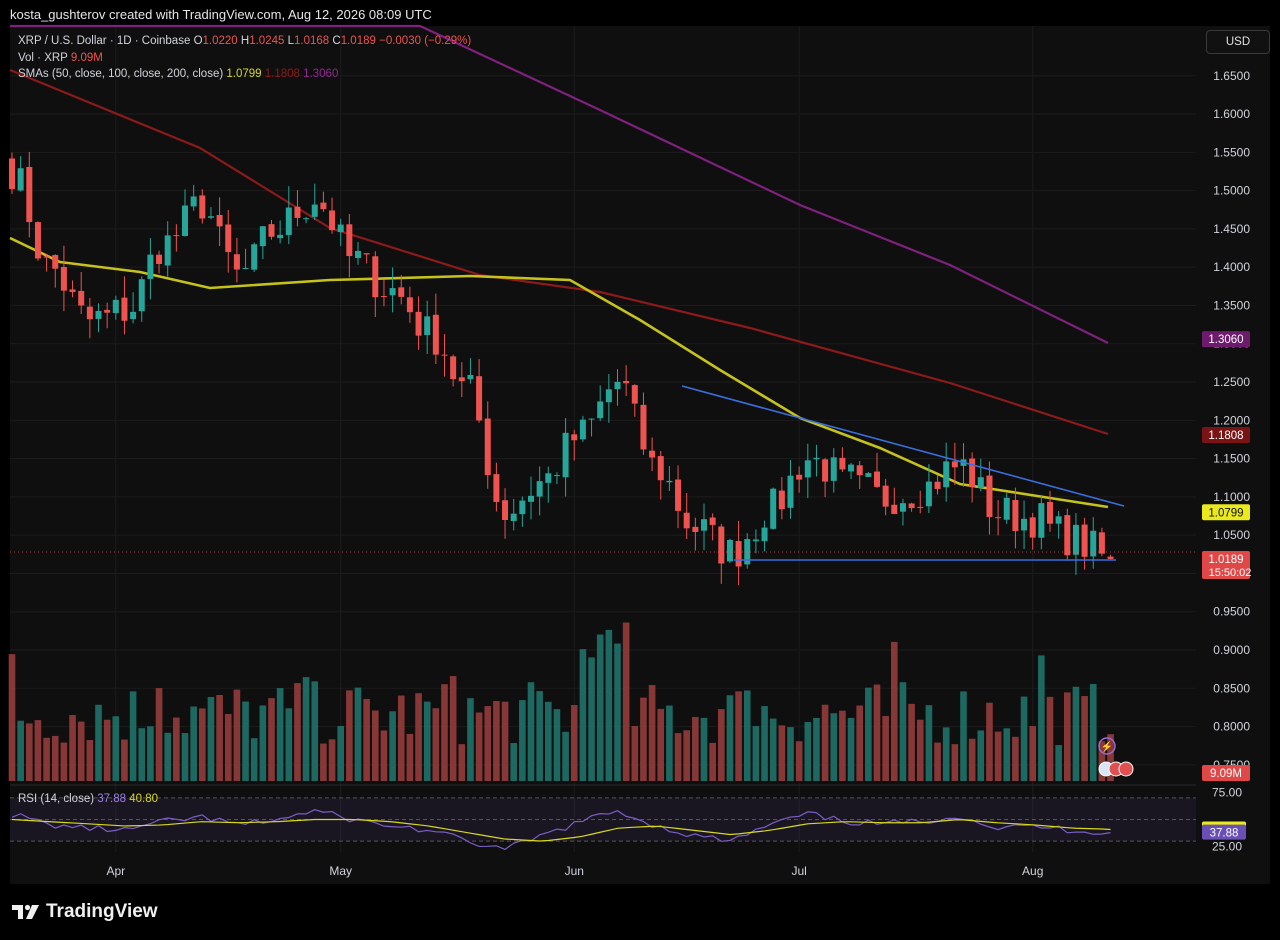  I want to click on price-tick-label: 0.9500, so click(1231, 612).